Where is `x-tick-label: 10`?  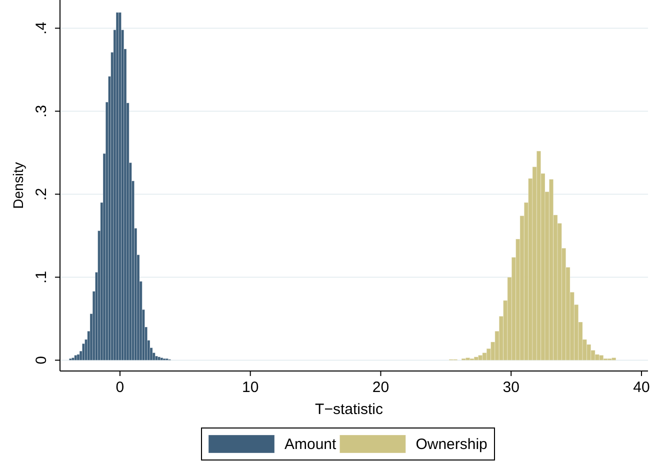 x-tick-label: 10 is located at coordinates (250, 387).